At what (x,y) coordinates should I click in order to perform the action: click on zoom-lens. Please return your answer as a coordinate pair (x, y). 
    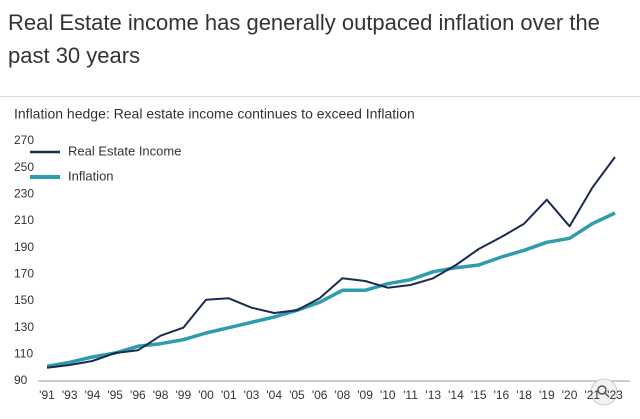
    Looking at the image, I should click on (602, 390).